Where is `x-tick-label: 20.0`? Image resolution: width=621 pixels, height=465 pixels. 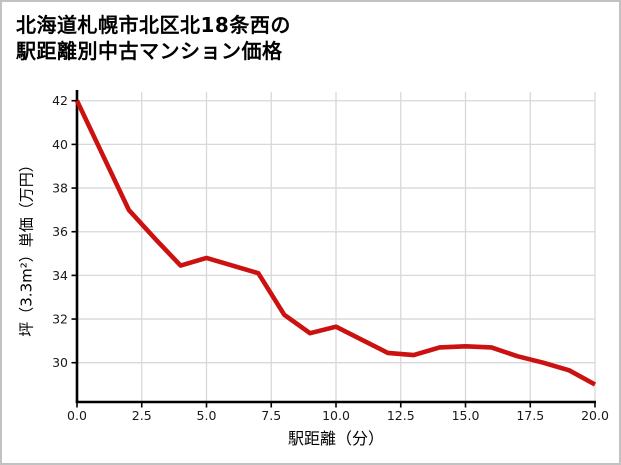 x-tick-label: 20.0 is located at coordinates (595, 415).